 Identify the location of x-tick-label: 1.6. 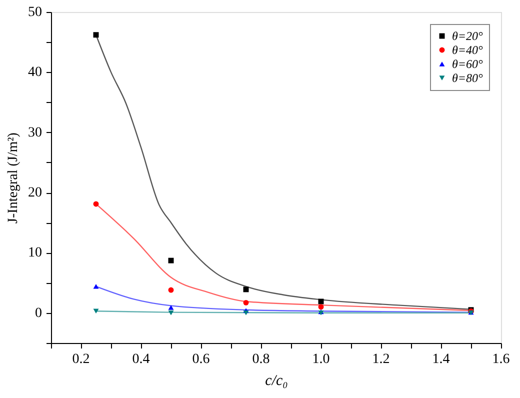
(501, 359).